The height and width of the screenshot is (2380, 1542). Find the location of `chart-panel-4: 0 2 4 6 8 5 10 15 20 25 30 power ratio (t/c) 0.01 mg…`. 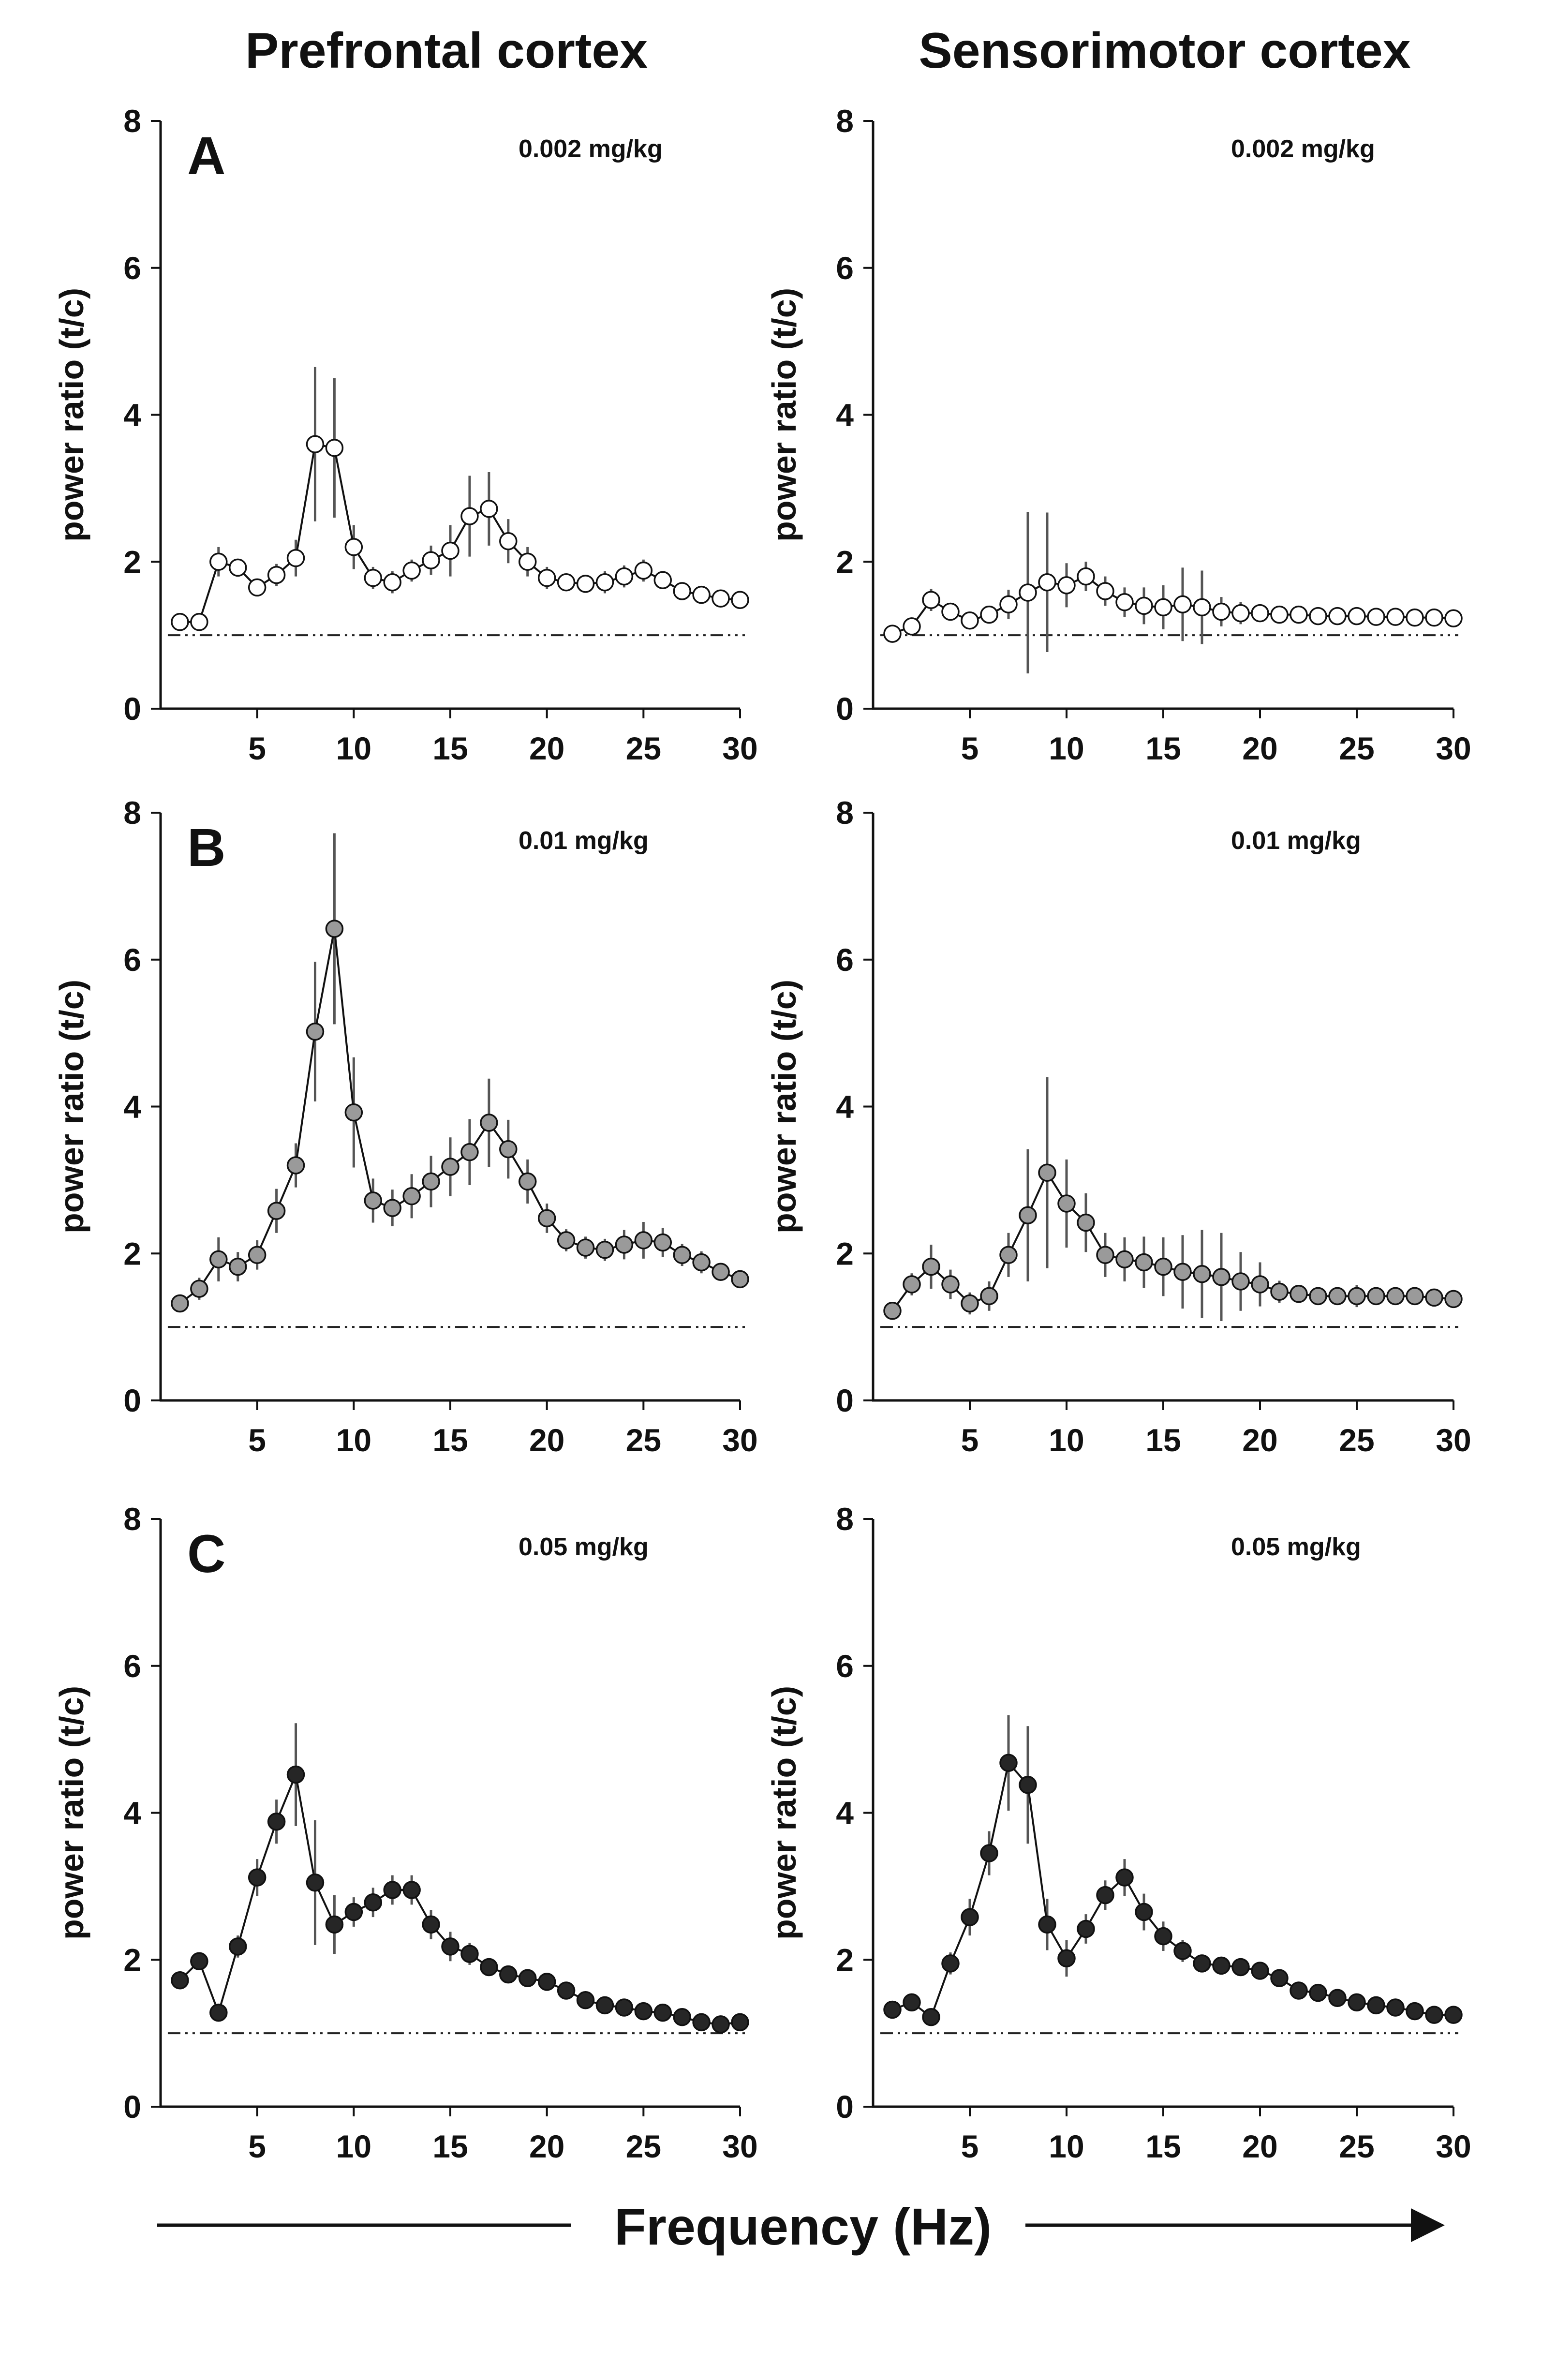

chart-panel-4: 0 2 4 6 8 5 10 15 20 25 30 power ratio (t/c) 0.01 mg… is located at coordinates (1118, 1126).